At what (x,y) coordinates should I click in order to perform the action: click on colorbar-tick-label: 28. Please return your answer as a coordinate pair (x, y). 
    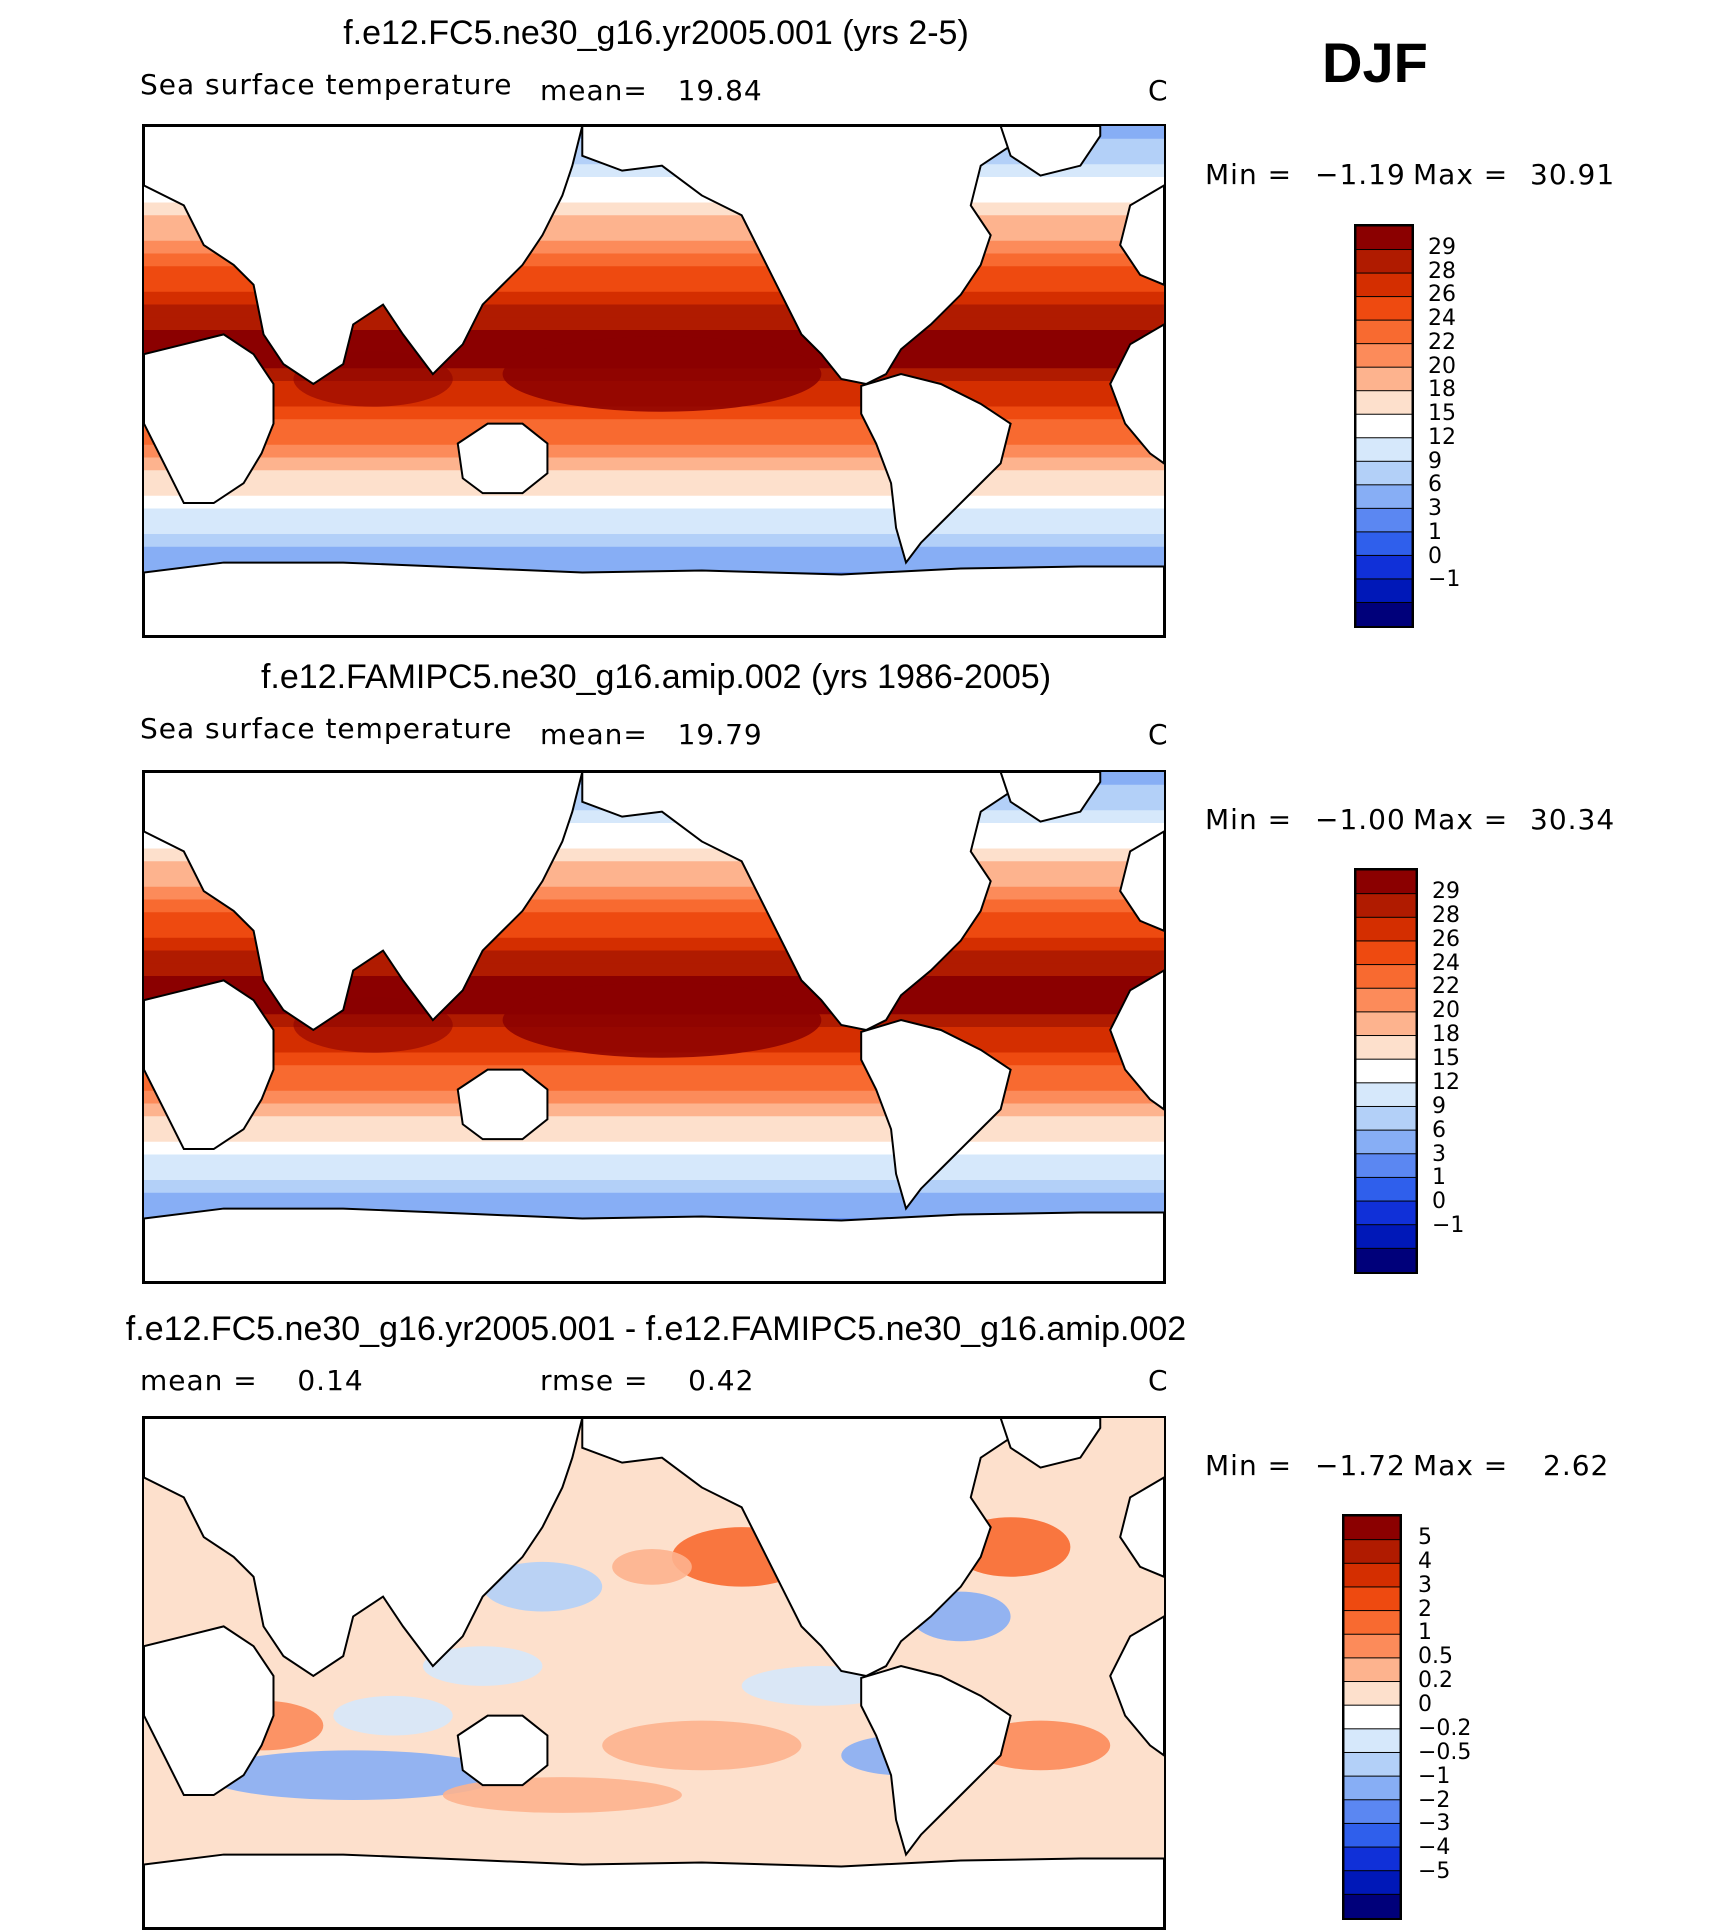
    Looking at the image, I should click on (1446, 915).